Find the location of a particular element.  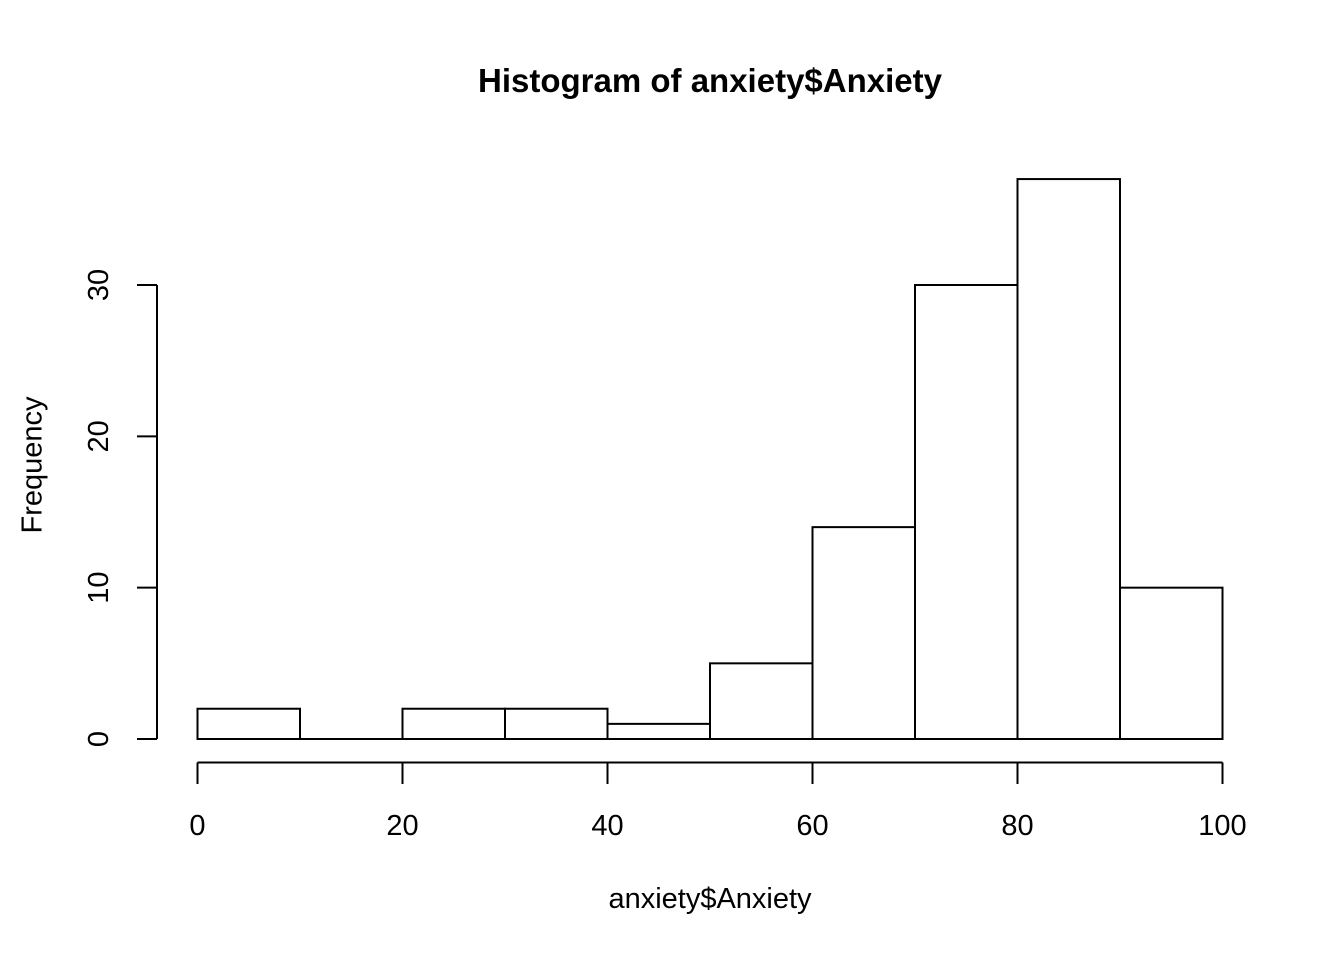

x-tick-label: 0 is located at coordinates (197, 826).